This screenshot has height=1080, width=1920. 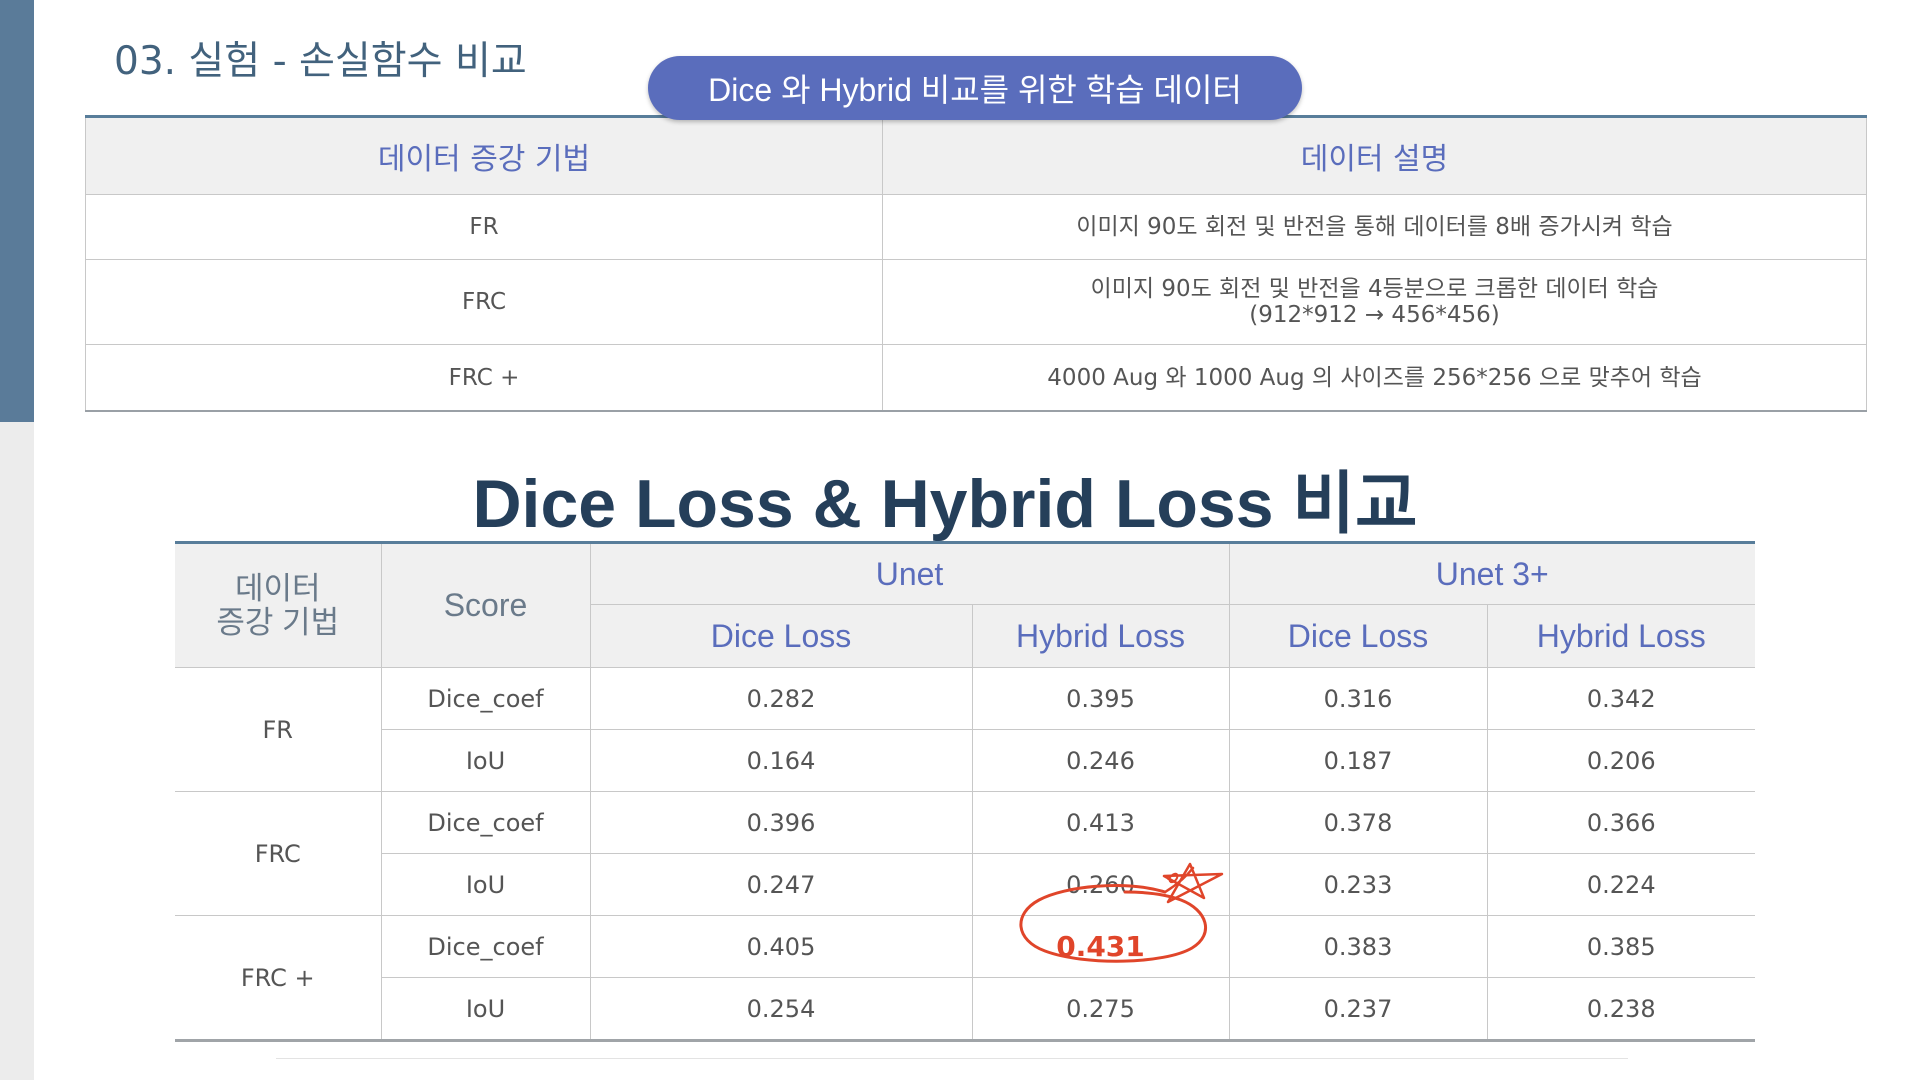 I want to click on score-value: 0.187, so click(x=1358, y=760).